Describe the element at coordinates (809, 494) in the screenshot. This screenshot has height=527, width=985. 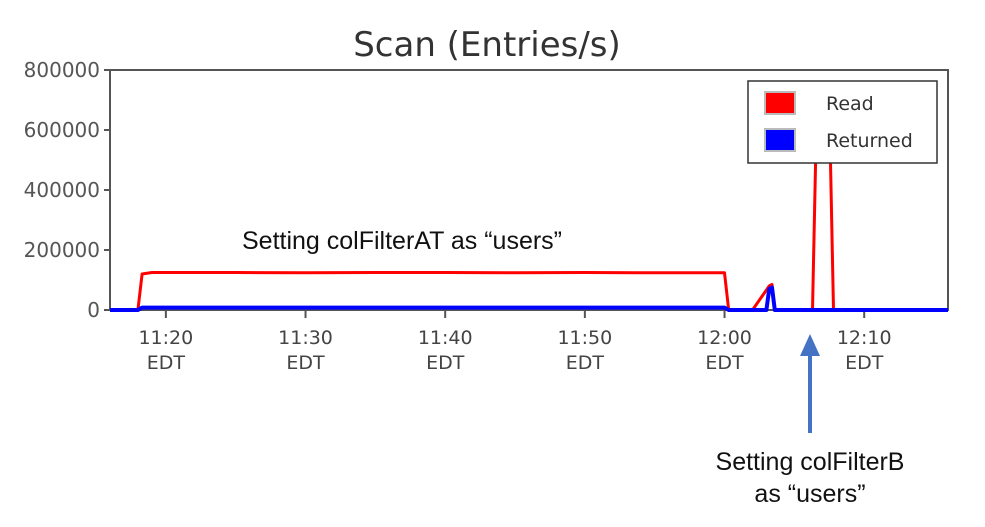
I see `annotation-colfilterb-line2: as “users”` at that location.